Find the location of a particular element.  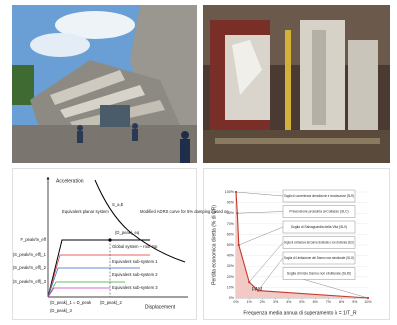

x-tick-label: 3% is located at coordinates (276, 302).